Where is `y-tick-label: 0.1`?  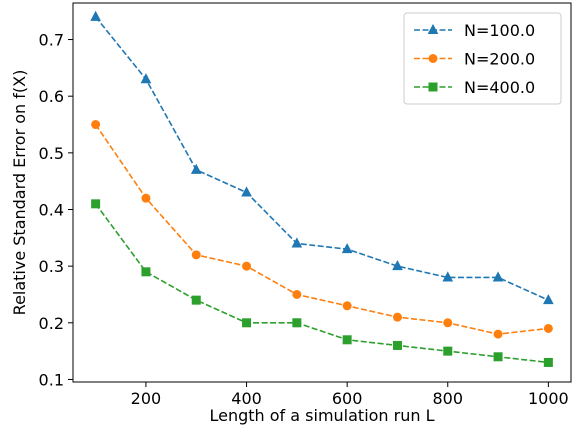
y-tick-label: 0.1 is located at coordinates (51, 379).